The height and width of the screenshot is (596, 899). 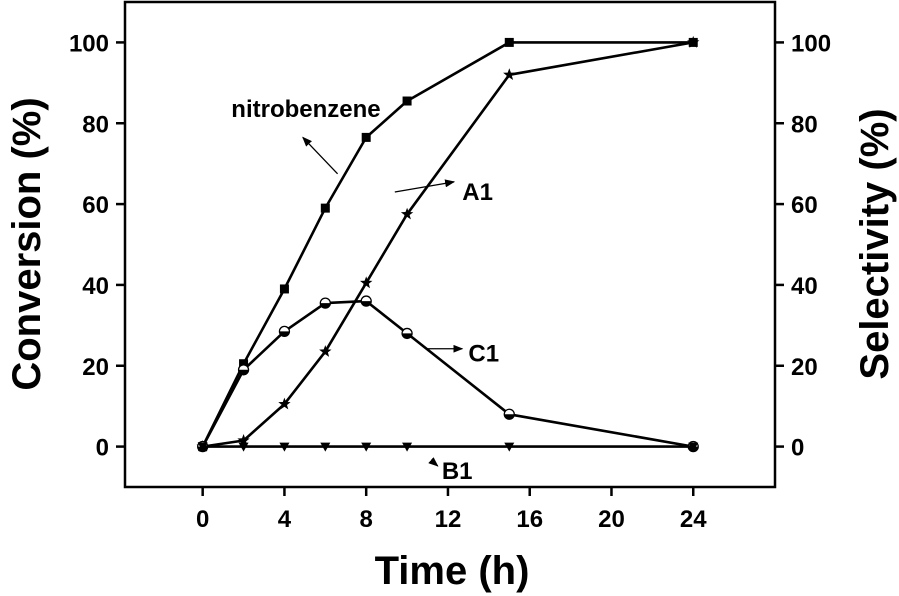 What do you see at coordinates (285, 519) in the screenshot?
I see `x-tick-label: 4` at bounding box center [285, 519].